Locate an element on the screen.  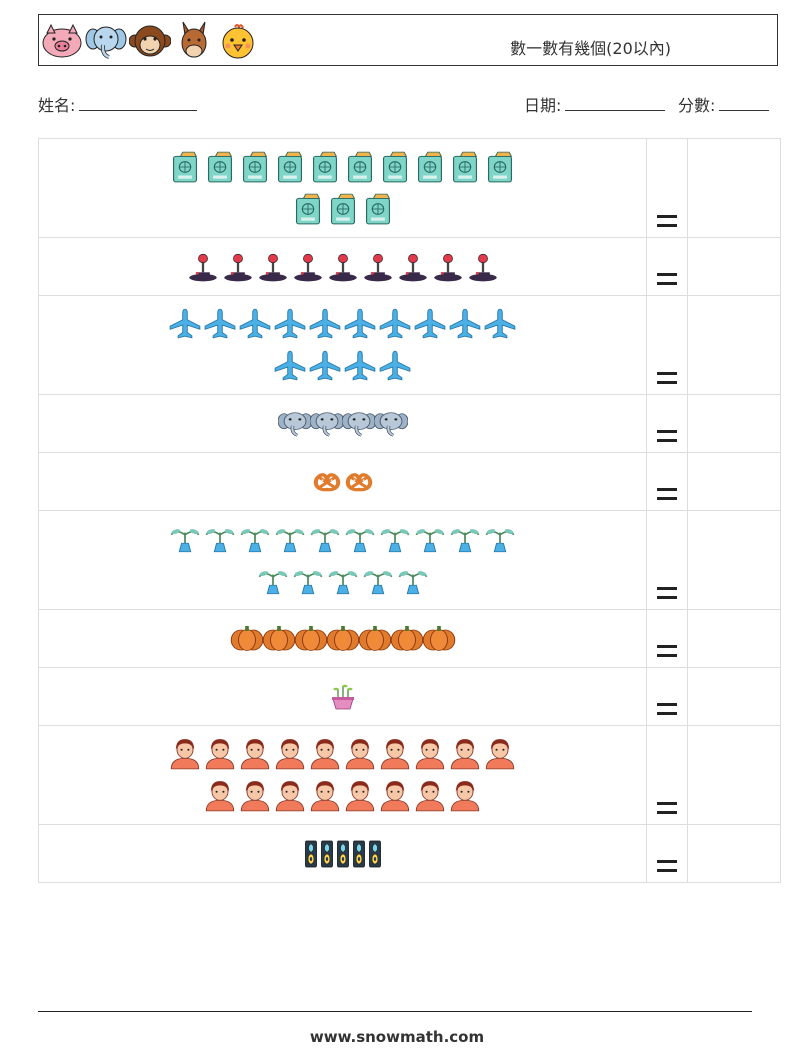
score-label: 分數: is located at coordinates (697, 105).